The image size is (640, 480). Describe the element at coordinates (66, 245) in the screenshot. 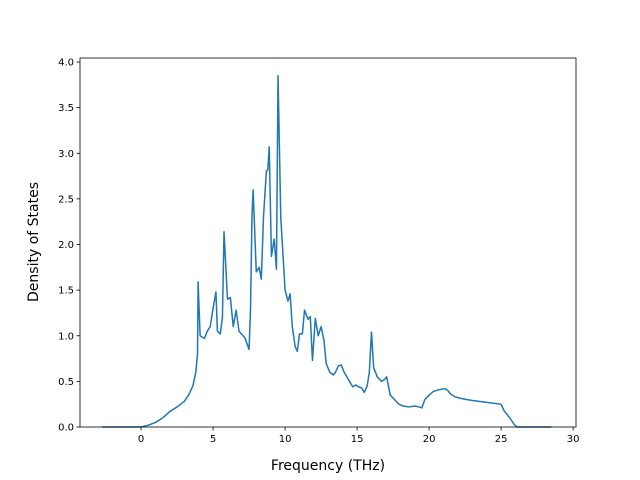

I see `y-tick-label: 2.0` at that location.